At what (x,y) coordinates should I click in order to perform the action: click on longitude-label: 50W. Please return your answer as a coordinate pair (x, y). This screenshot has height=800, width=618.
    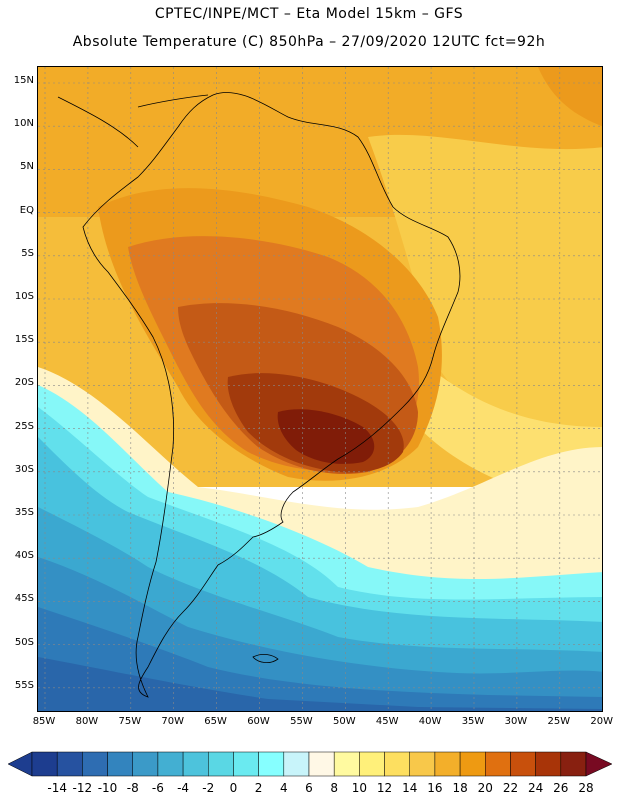
    Looking at the image, I should click on (344, 721).